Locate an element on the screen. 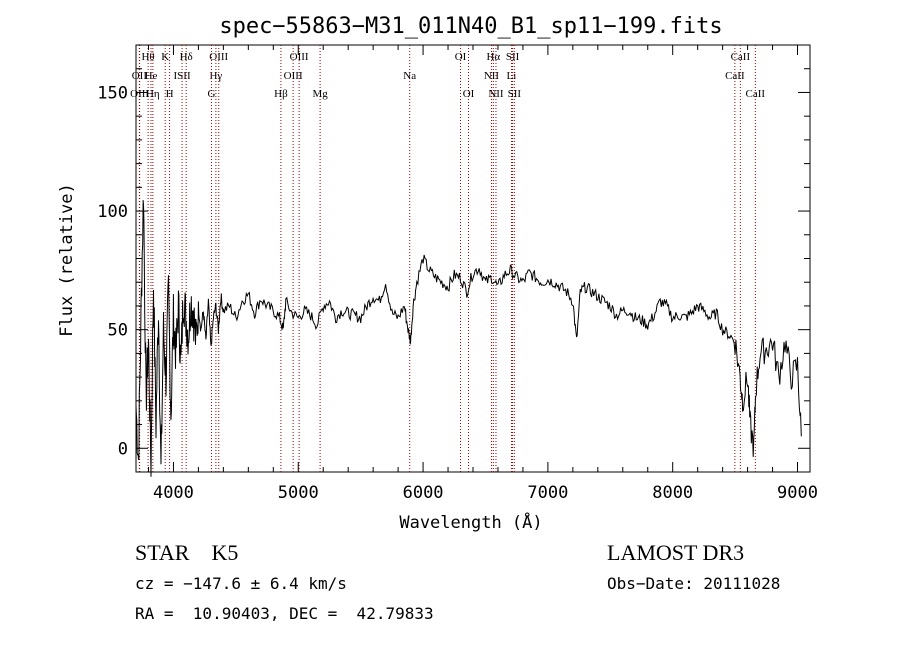  marker-label-23: Li is located at coordinates (512, 76).